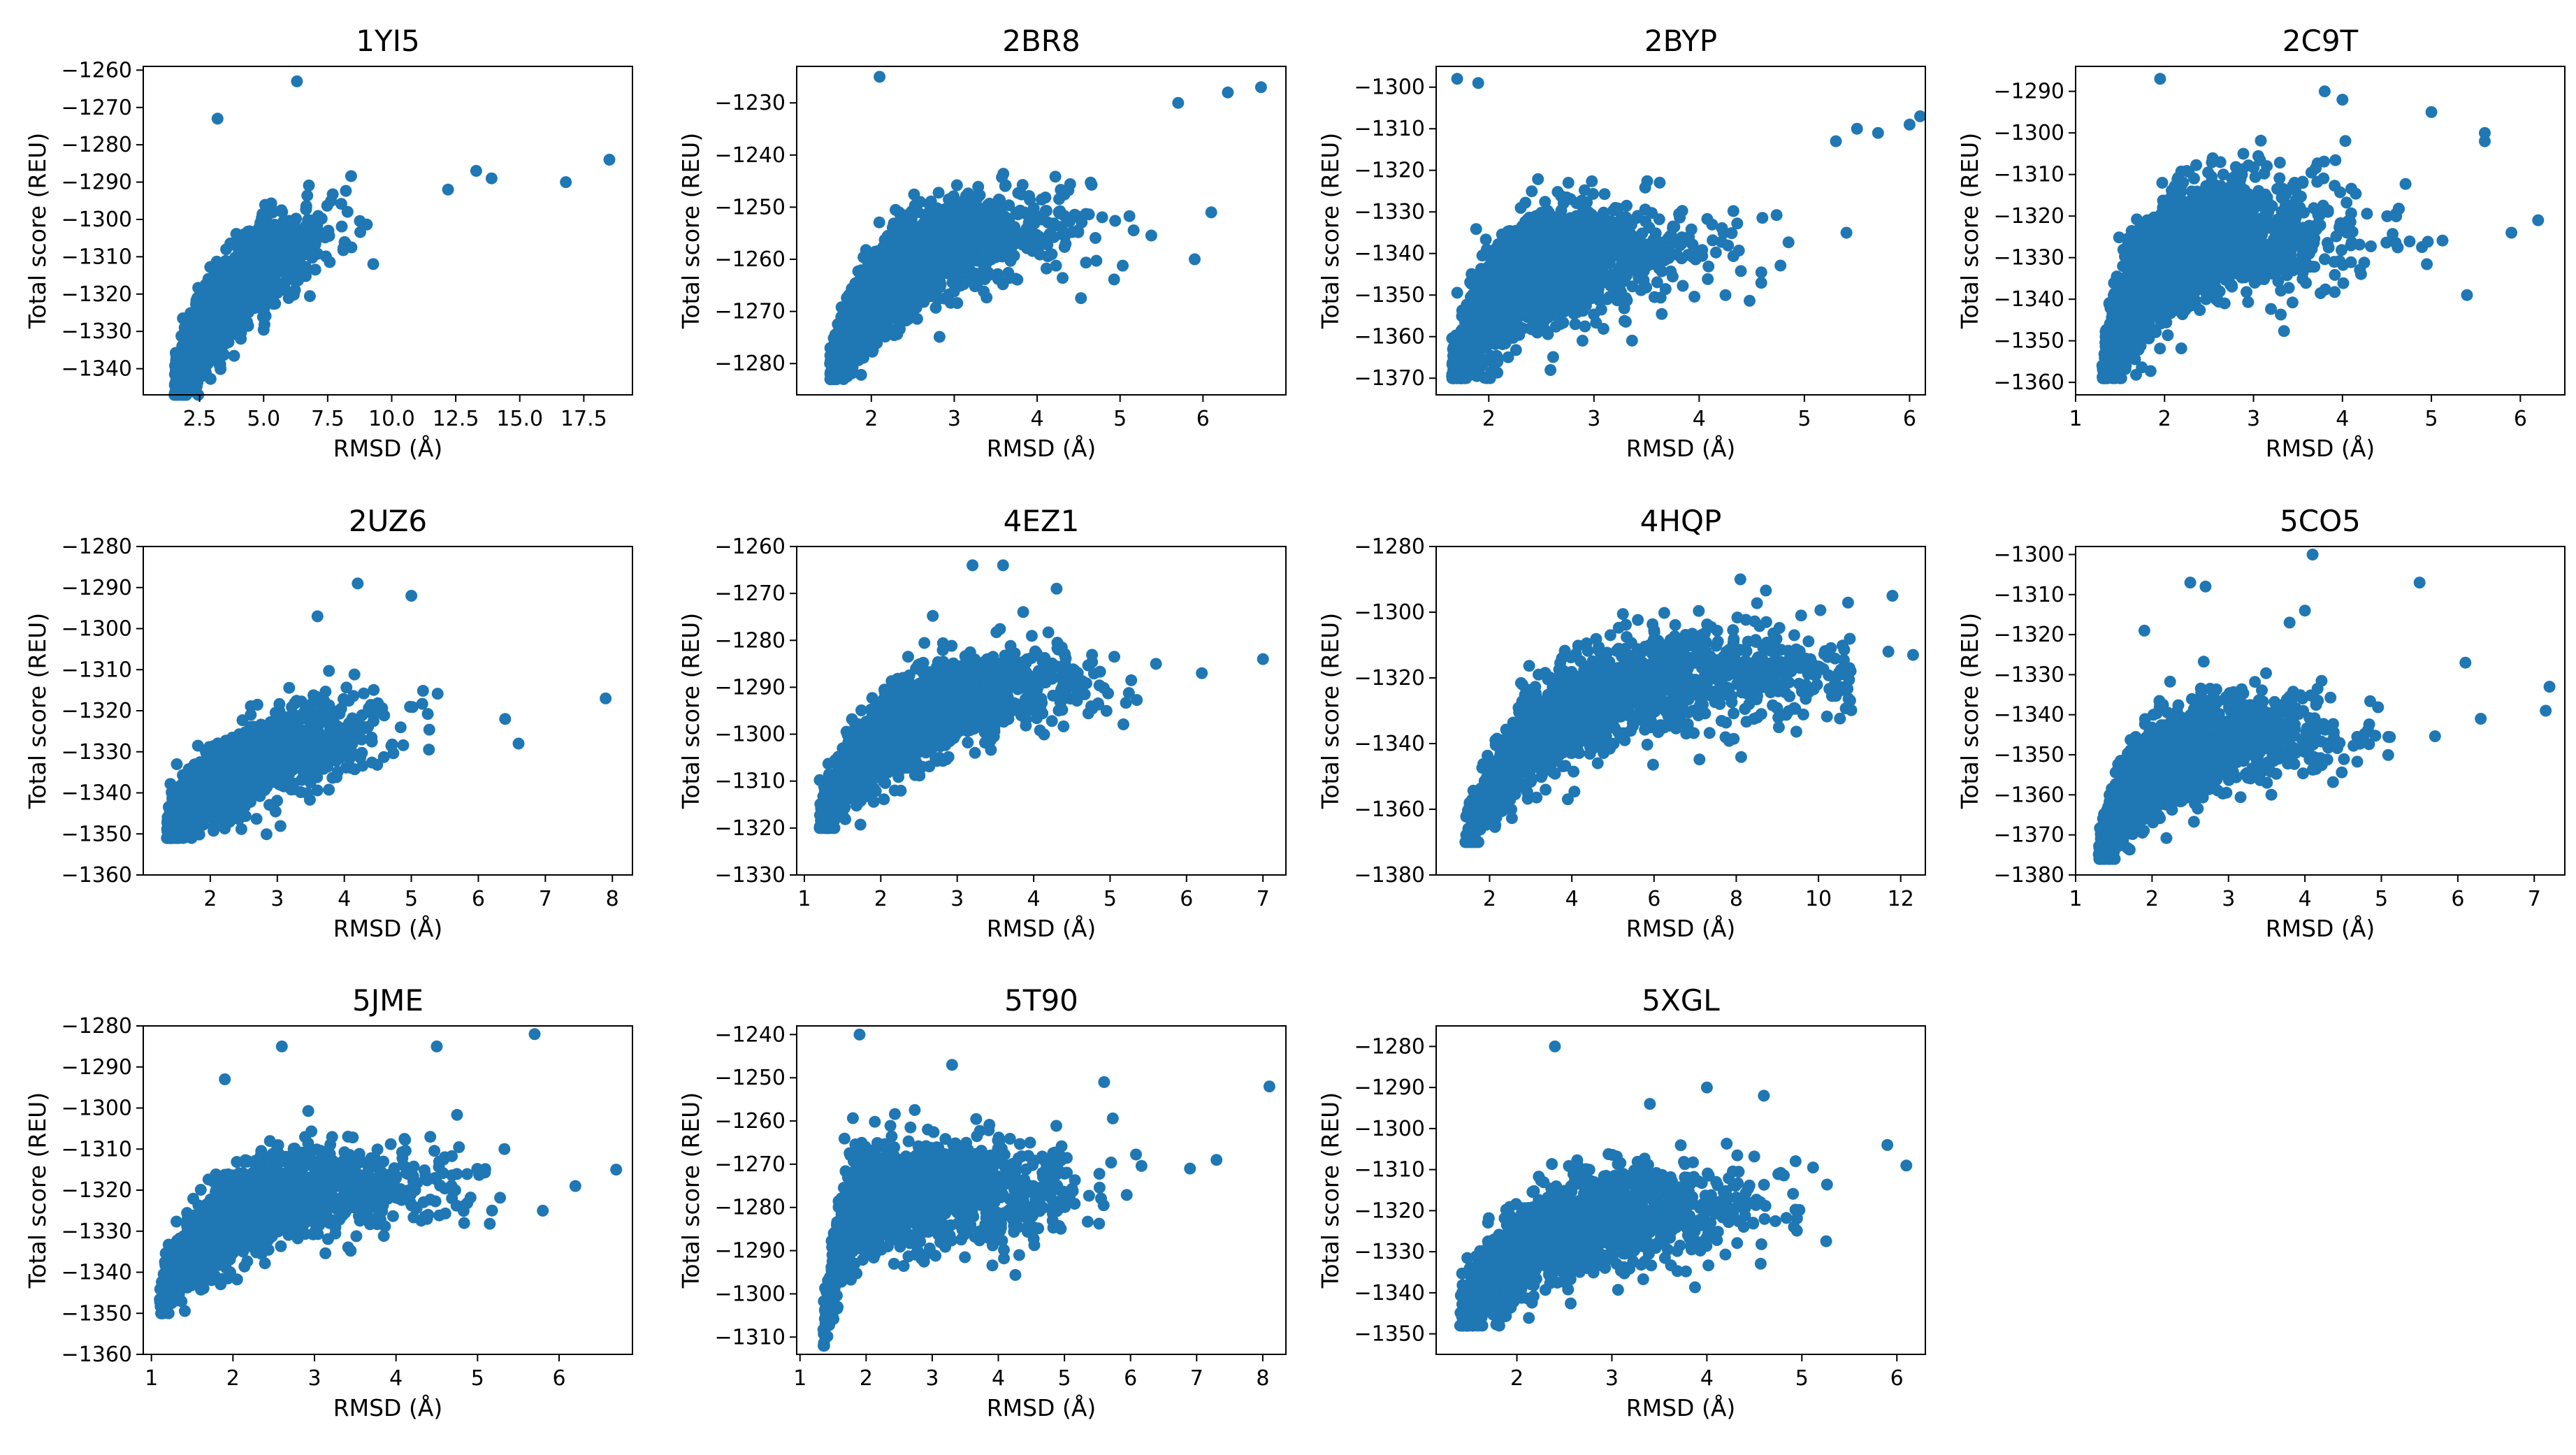 Image resolution: width=2576 pixels, height=1455 pixels. I want to click on y-tick-label: −1260, so click(750, 260).